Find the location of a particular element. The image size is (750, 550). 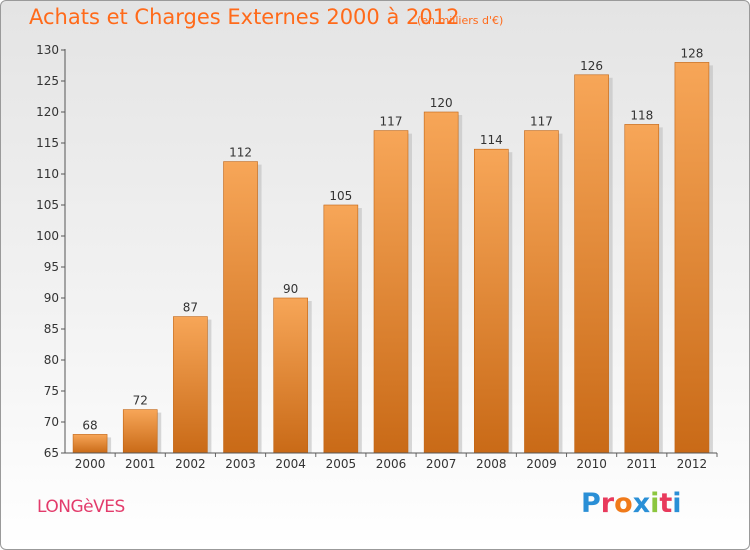

bar-2004 is located at coordinates (290, 375).